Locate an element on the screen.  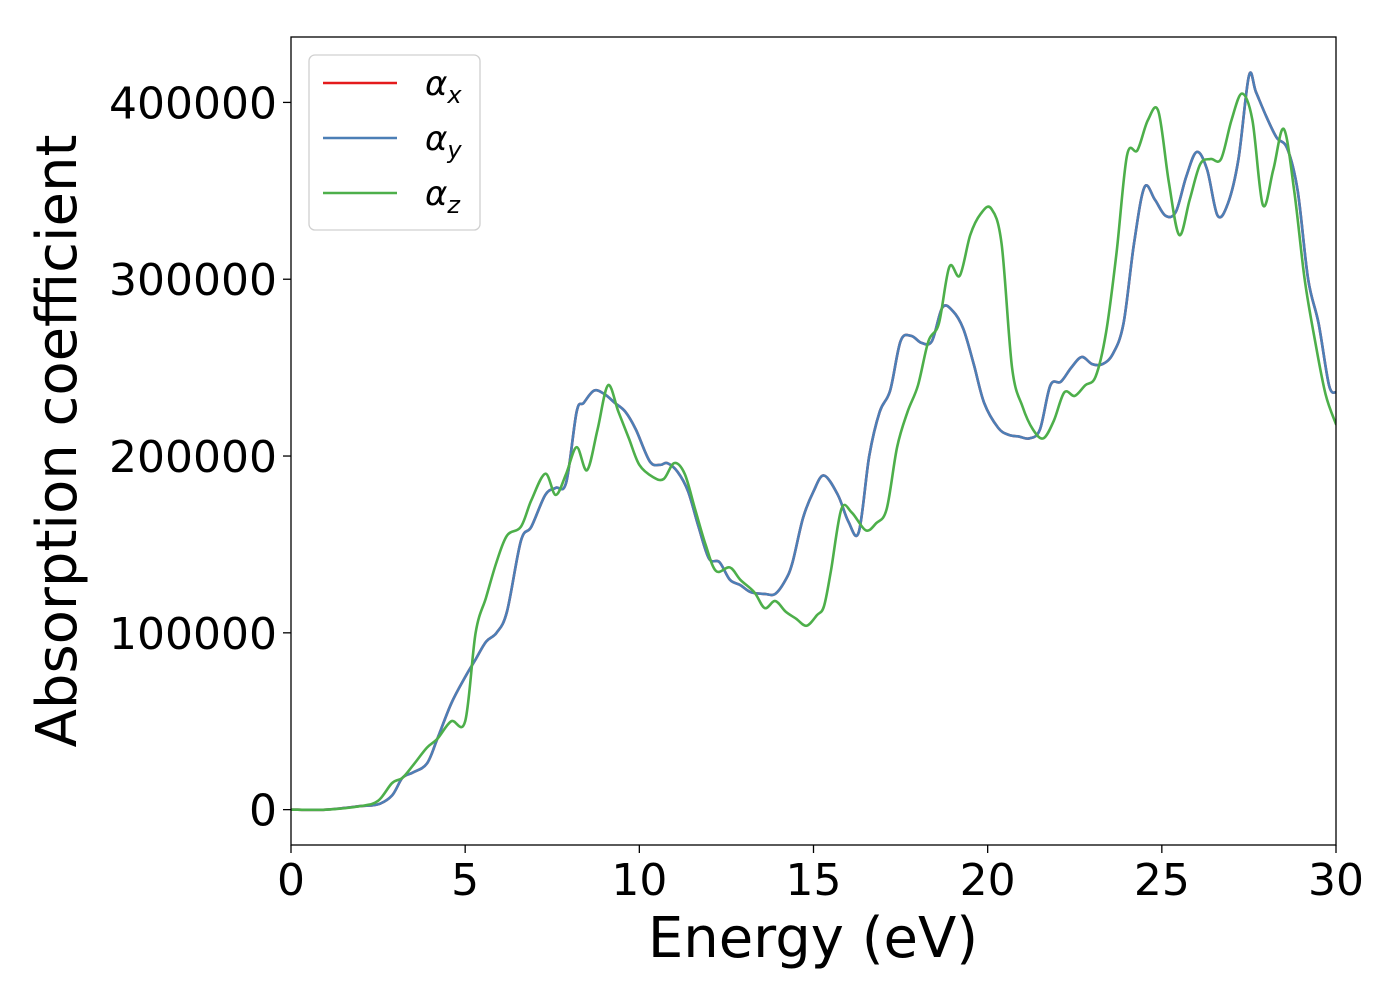
y-tick-label: 200000 is located at coordinates (193, 457).